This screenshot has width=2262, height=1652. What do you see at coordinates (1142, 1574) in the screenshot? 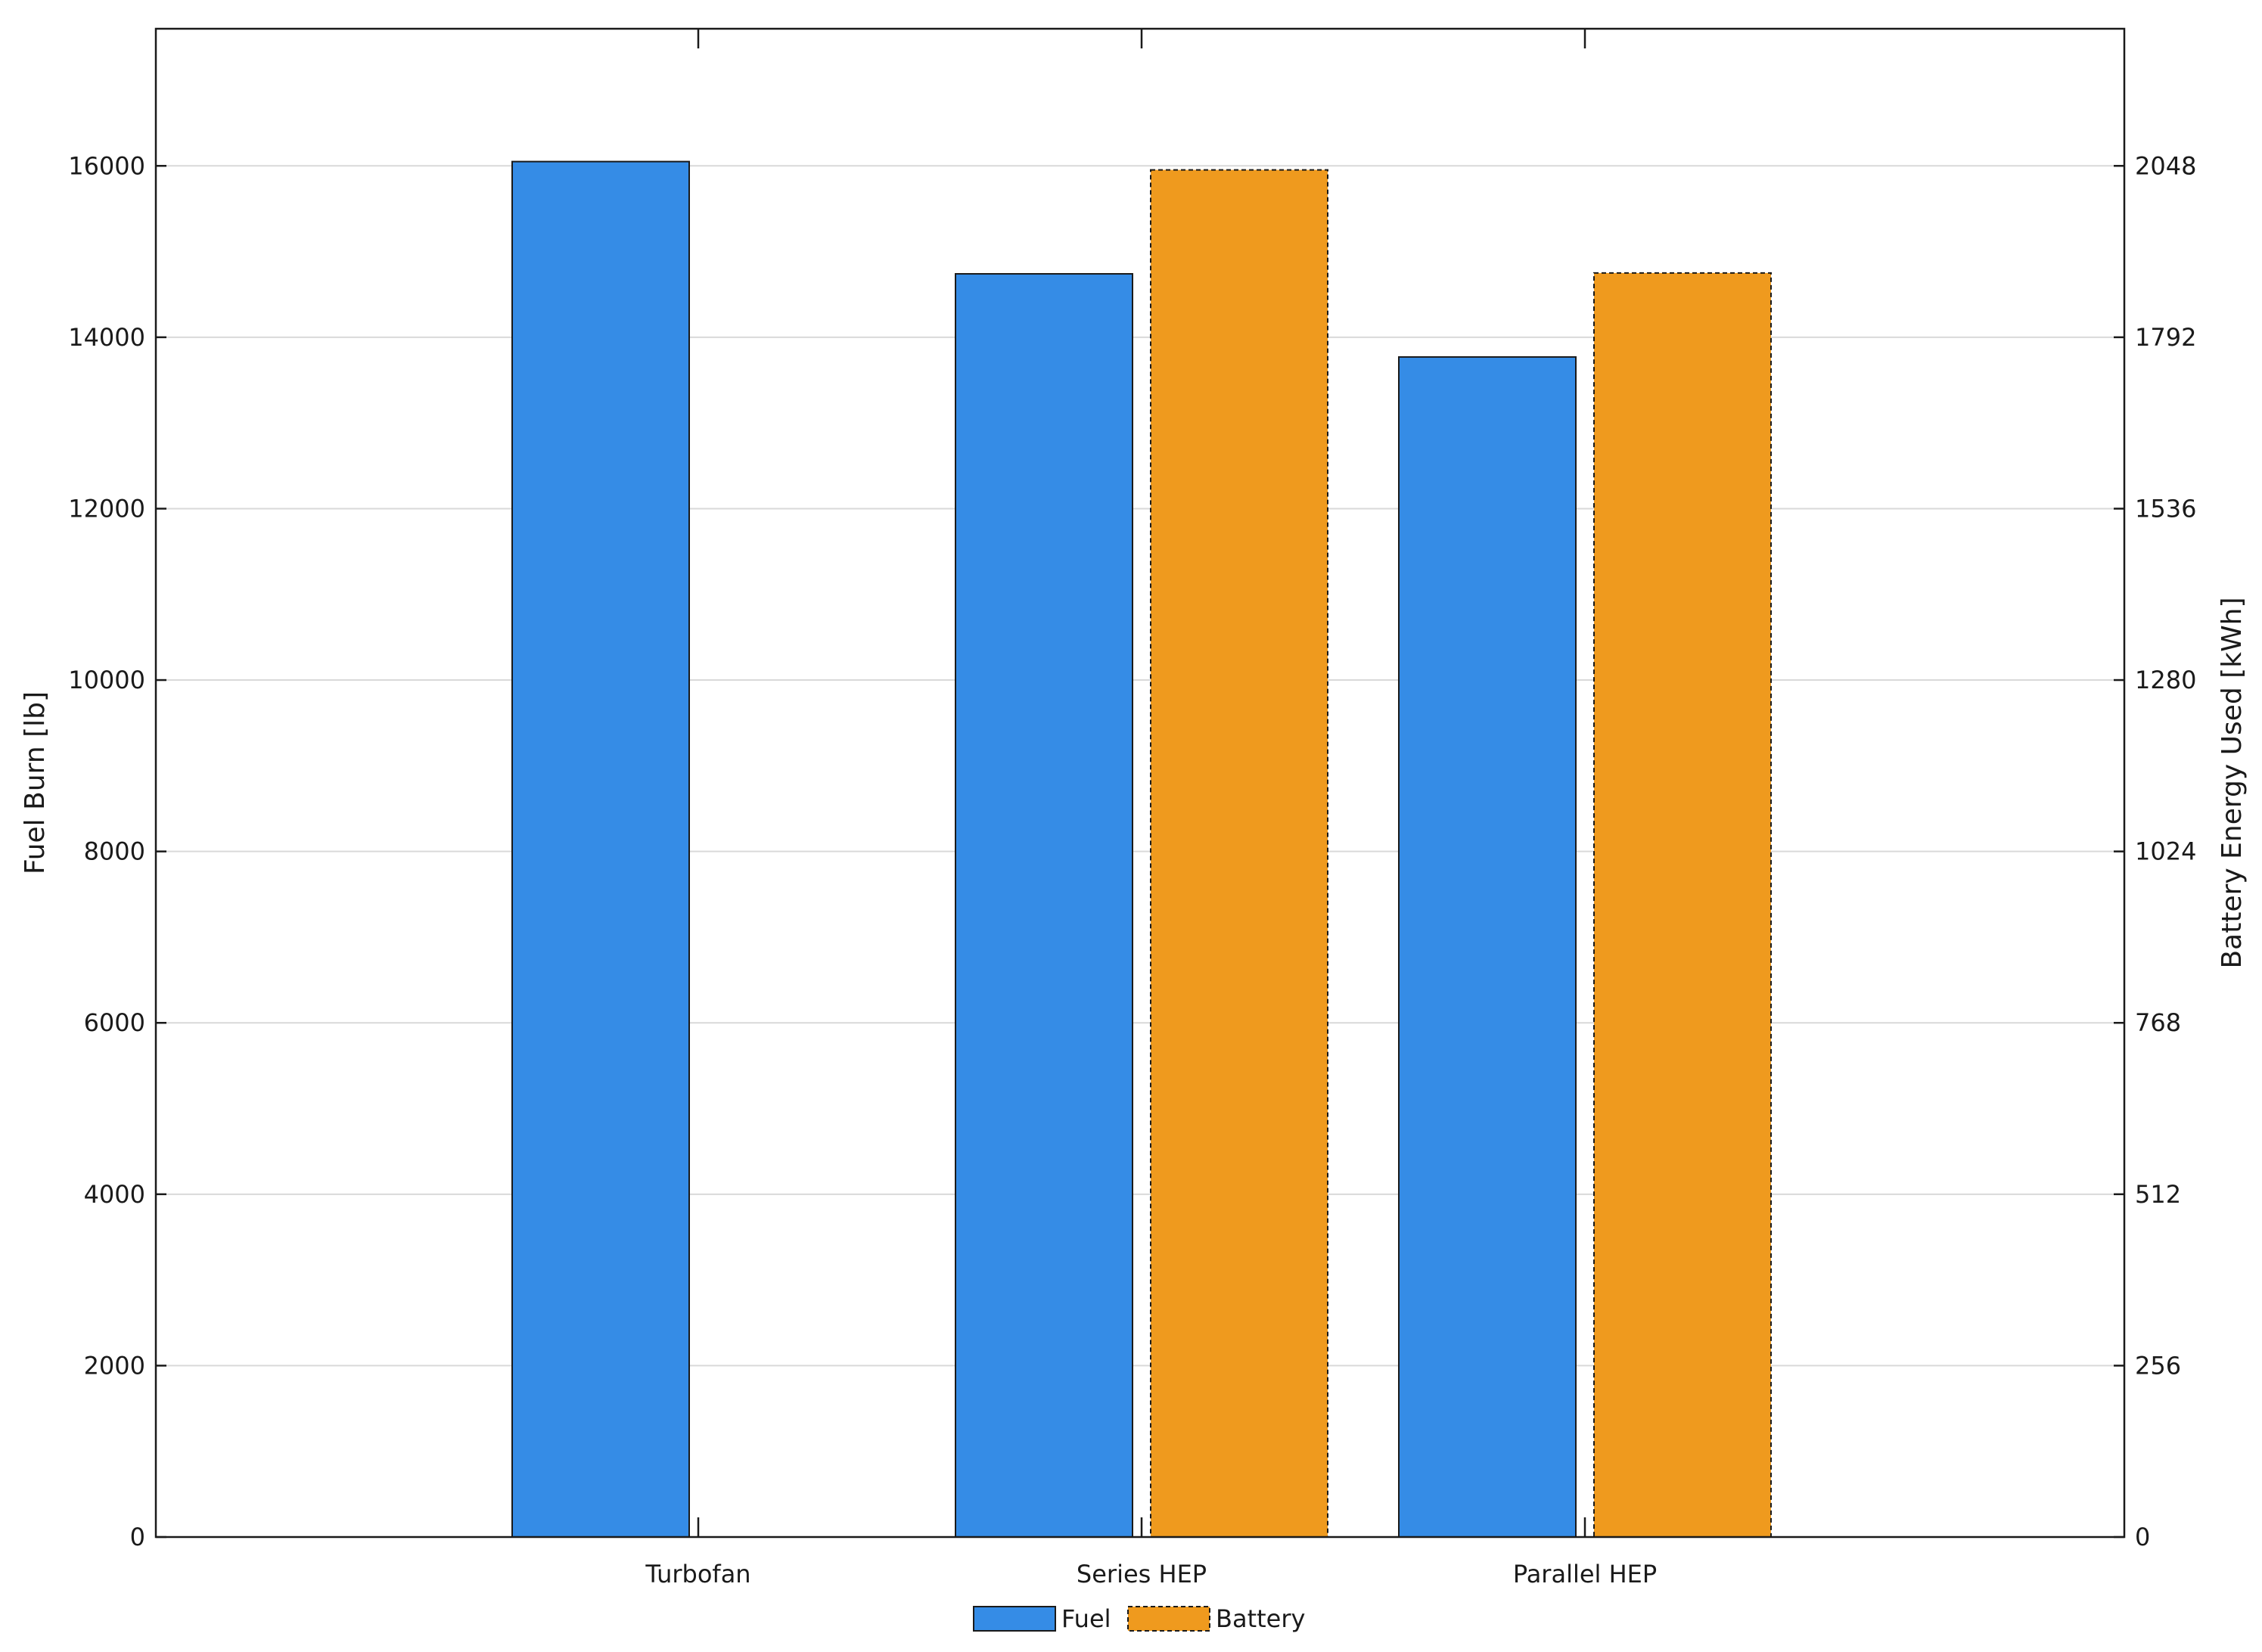
I see `category-label: Series HEP` at bounding box center [1142, 1574].